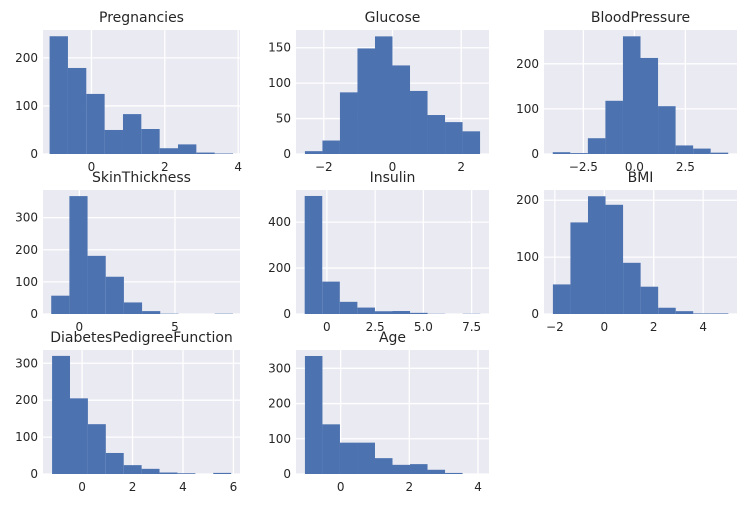  I want to click on age-y-tick-label: 300, so click(279, 368).